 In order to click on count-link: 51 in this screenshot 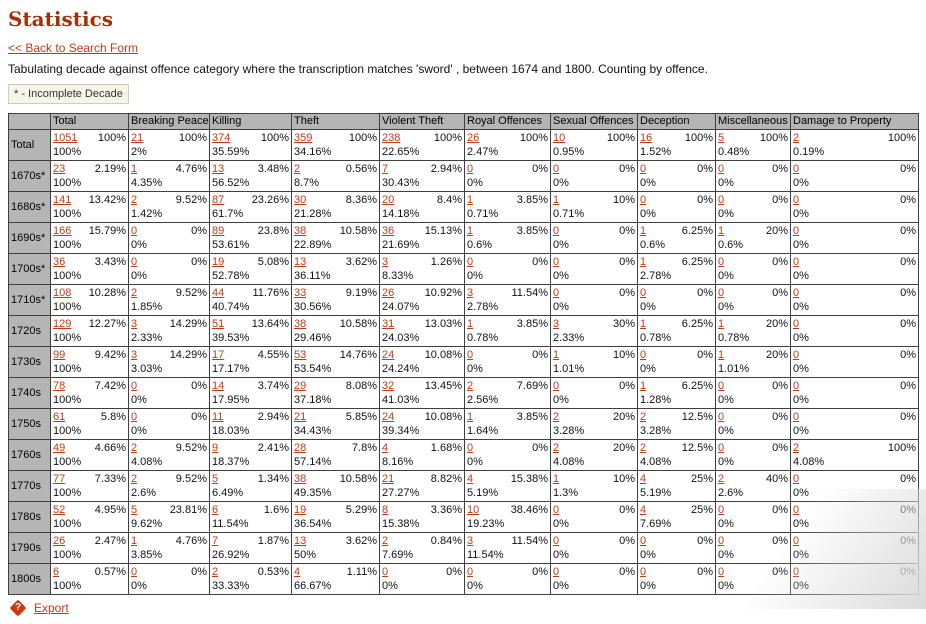, I will do `click(218, 324)`.